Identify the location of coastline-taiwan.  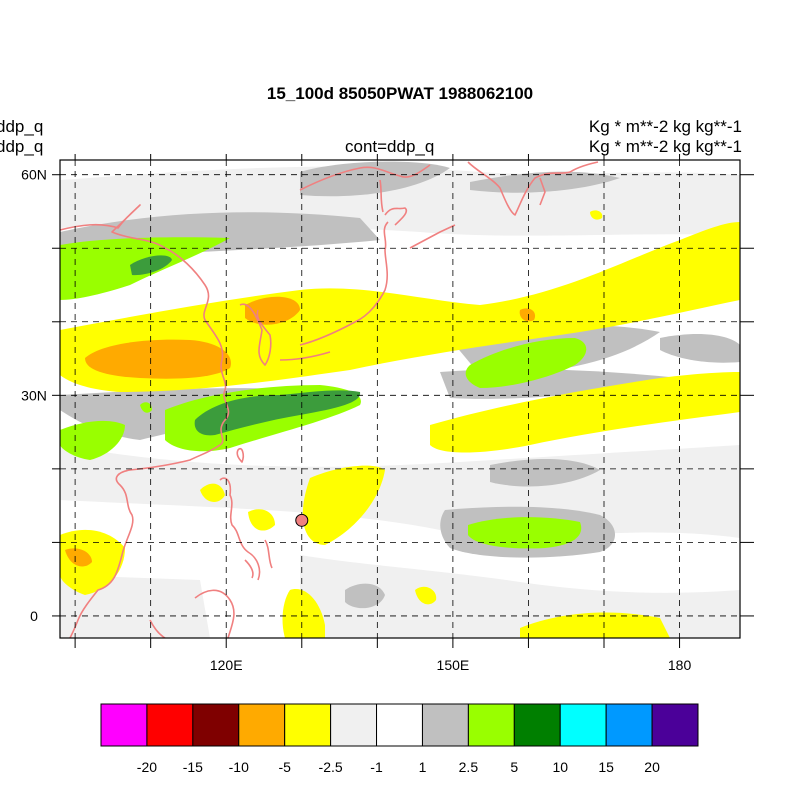
(240, 455).